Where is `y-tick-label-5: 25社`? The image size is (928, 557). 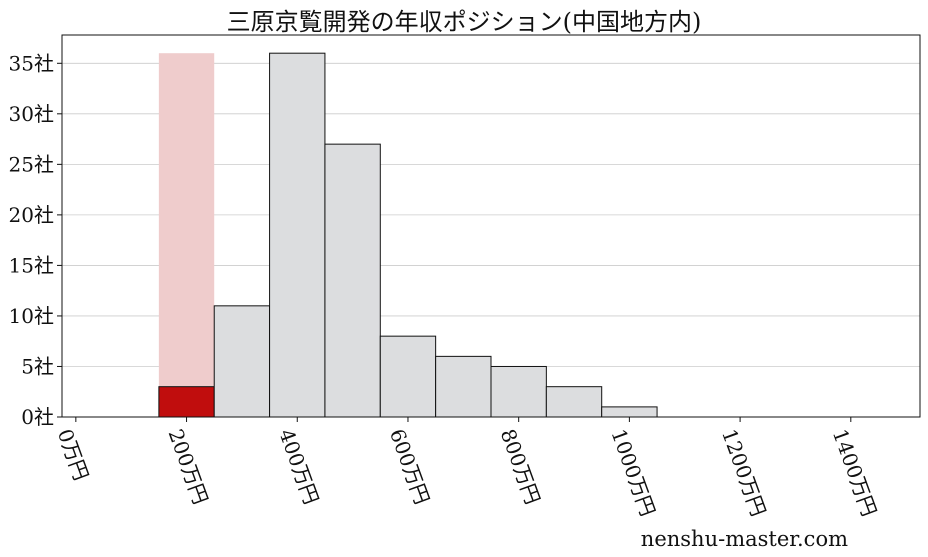
y-tick-label-5: 25社 is located at coordinates (31, 164).